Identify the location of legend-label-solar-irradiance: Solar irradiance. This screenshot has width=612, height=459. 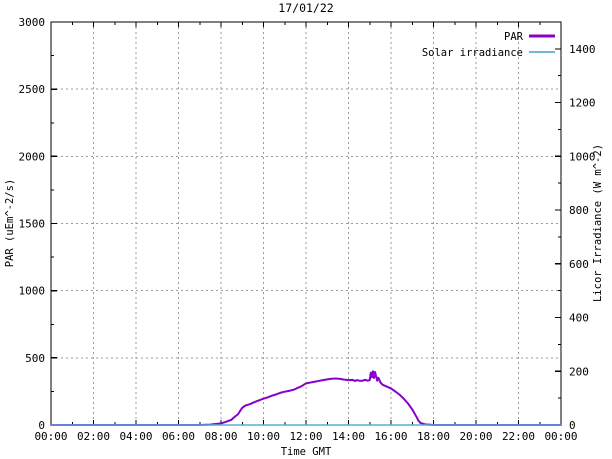
(472, 53).